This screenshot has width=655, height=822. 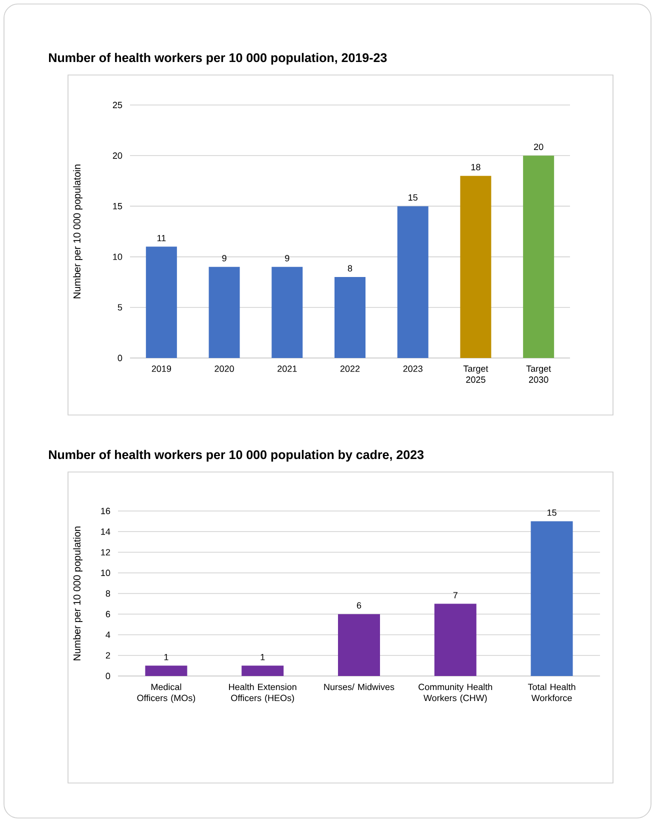 What do you see at coordinates (475, 374) in the screenshot?
I see `x-tick-label: Target 2025` at bounding box center [475, 374].